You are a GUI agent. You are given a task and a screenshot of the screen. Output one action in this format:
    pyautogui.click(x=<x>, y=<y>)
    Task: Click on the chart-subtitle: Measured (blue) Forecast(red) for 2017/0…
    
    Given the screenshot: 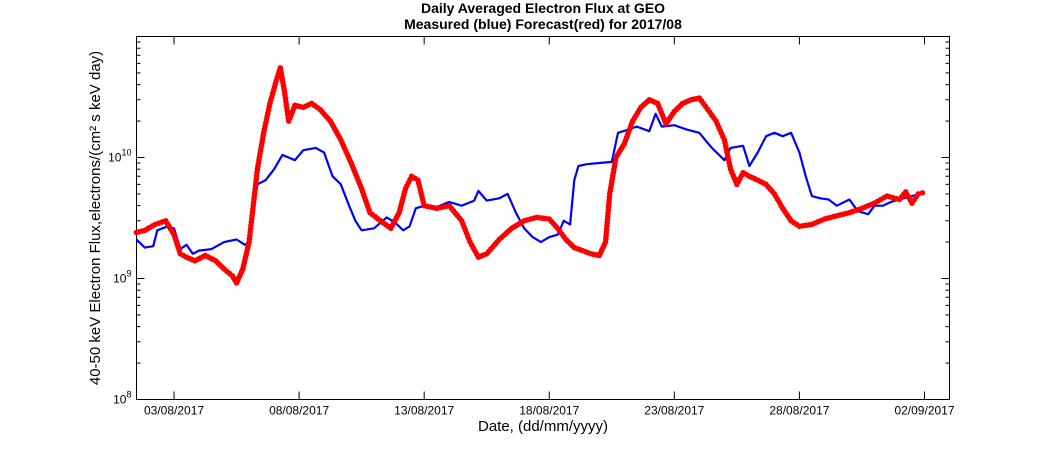 What is the action you would take?
    pyautogui.click(x=543, y=24)
    